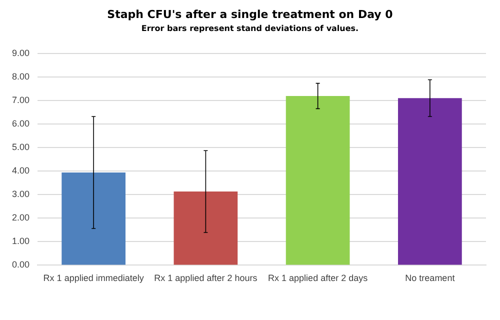 The image size is (500, 320). I want to click on y-tick-label: 5.00, so click(21, 147).